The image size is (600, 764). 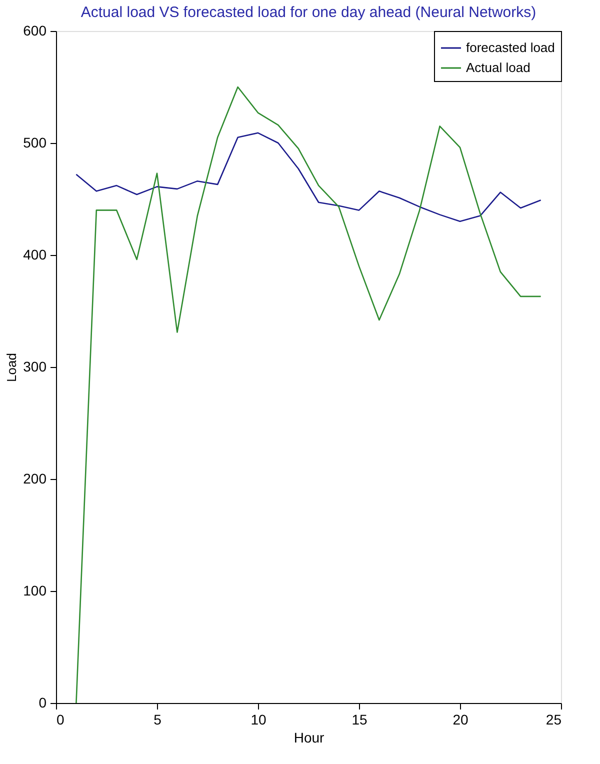 I want to click on y-tick-label: 600, so click(x=35, y=30).